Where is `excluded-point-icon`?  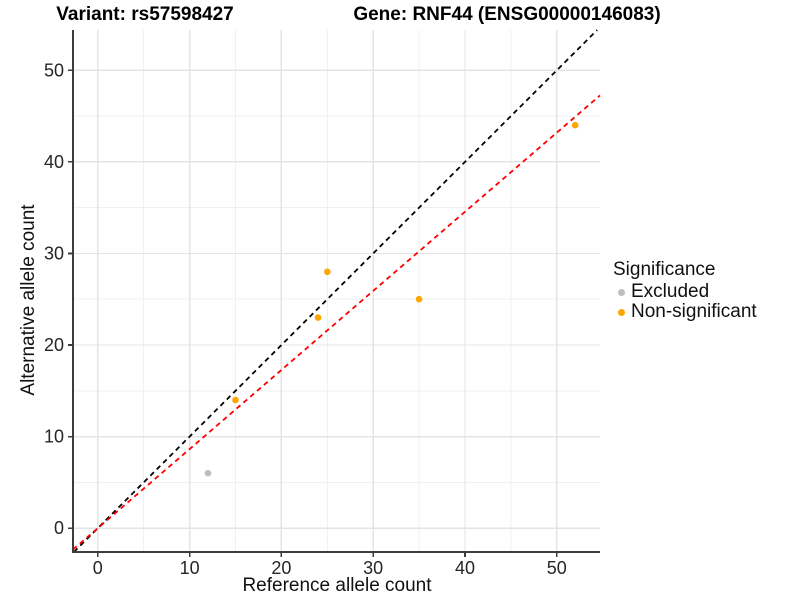
excluded-point-icon is located at coordinates (621, 292).